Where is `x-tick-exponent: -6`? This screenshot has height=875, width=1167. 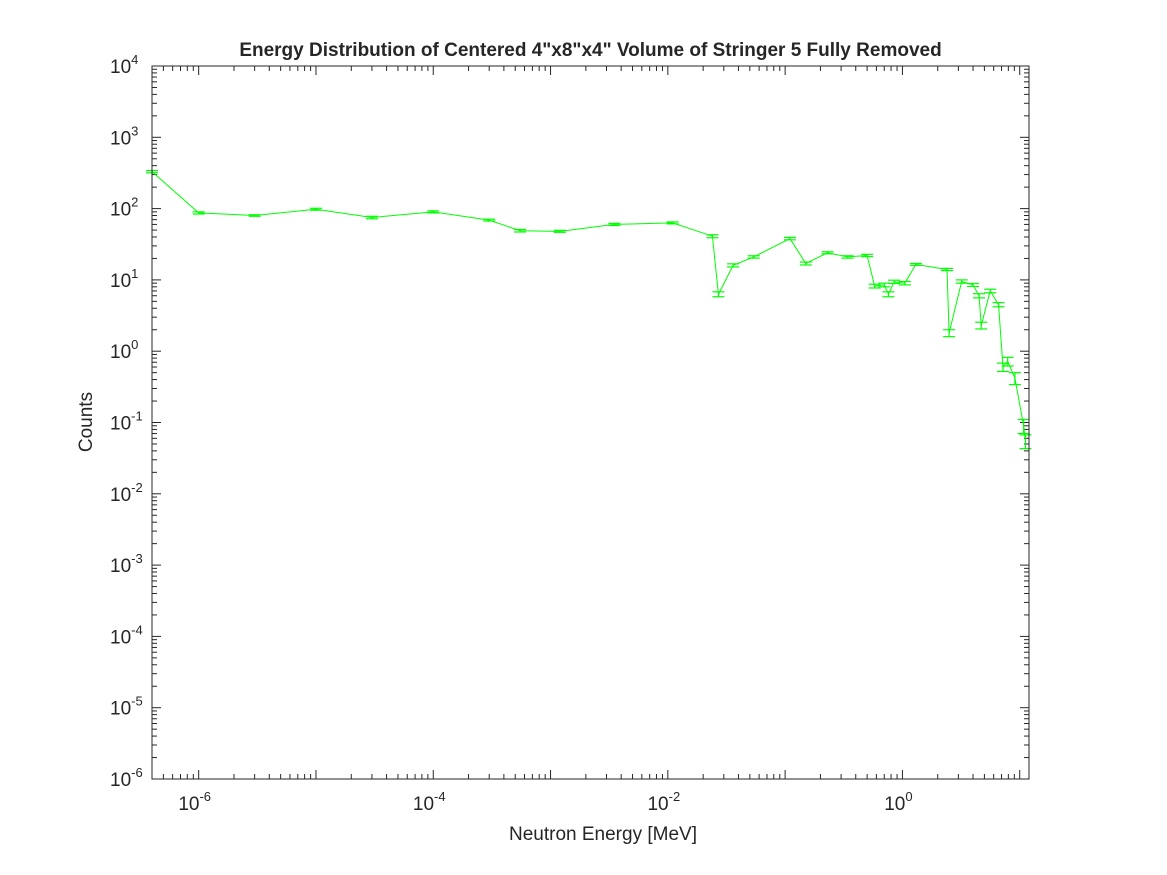 x-tick-exponent: -6 is located at coordinates (205, 796).